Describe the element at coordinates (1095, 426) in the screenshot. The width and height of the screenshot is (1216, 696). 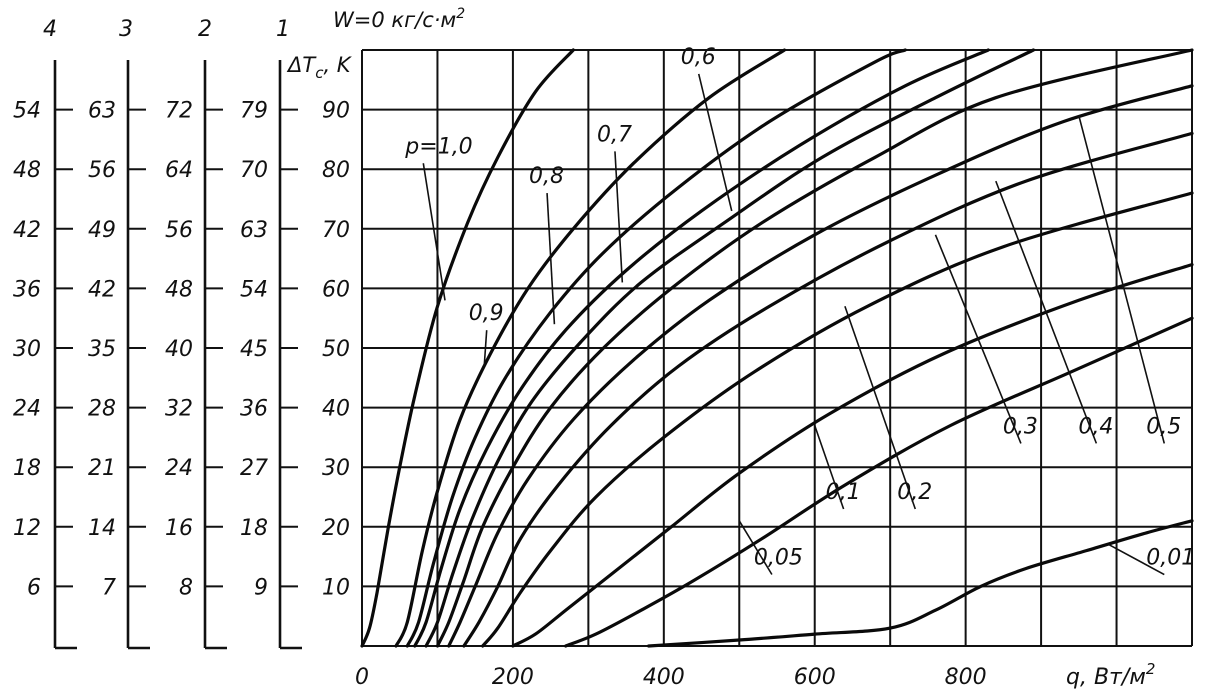
I see `series-label: 0,4` at that location.